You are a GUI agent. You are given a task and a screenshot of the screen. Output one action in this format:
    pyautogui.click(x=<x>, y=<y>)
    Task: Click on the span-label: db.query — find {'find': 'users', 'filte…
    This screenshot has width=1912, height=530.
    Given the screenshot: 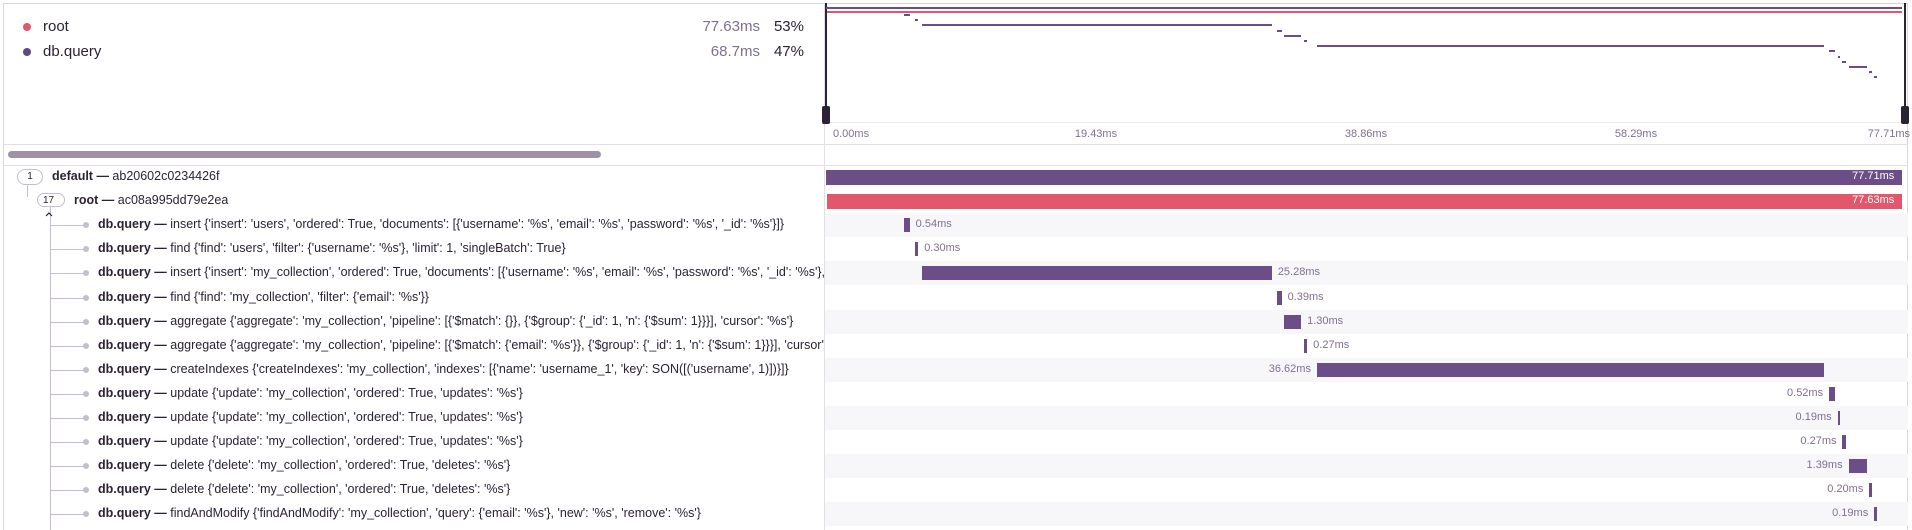 What is the action you would take?
    pyautogui.click(x=461, y=248)
    